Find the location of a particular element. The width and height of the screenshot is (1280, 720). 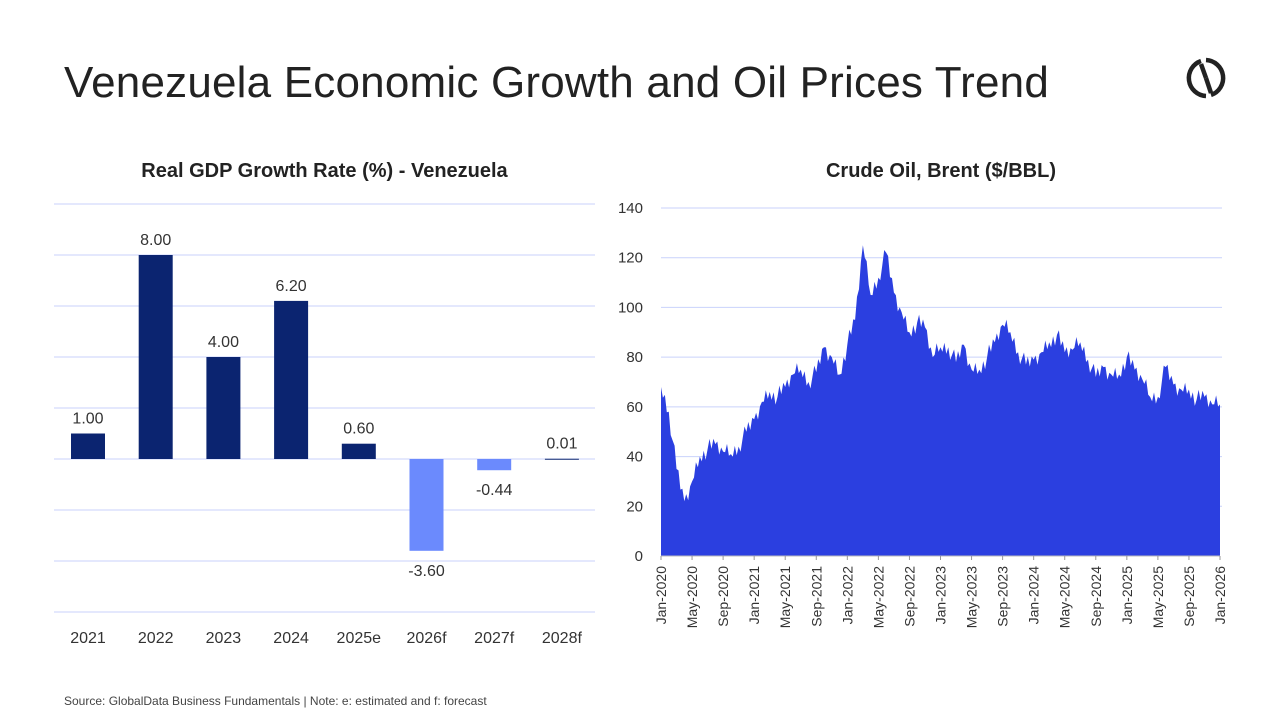

data-label: -3.60 is located at coordinates (426, 571).